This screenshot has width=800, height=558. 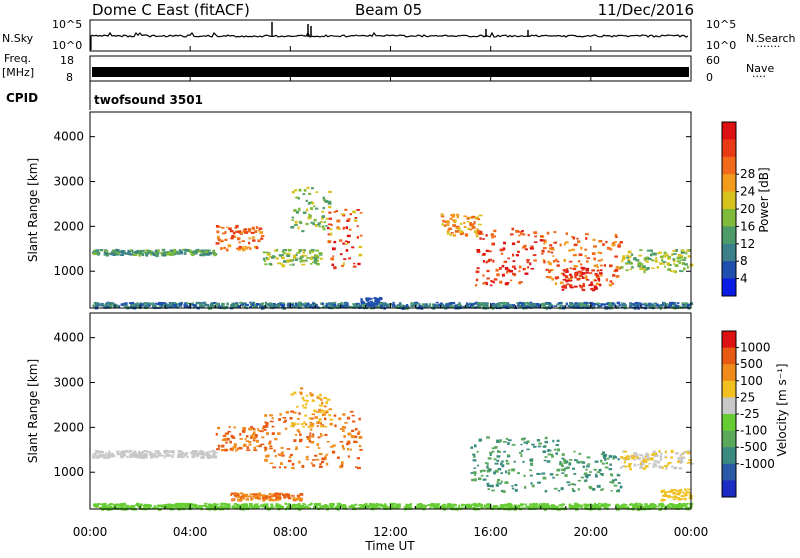 I want to click on xtick-label: 00:00, so click(x=691, y=532).